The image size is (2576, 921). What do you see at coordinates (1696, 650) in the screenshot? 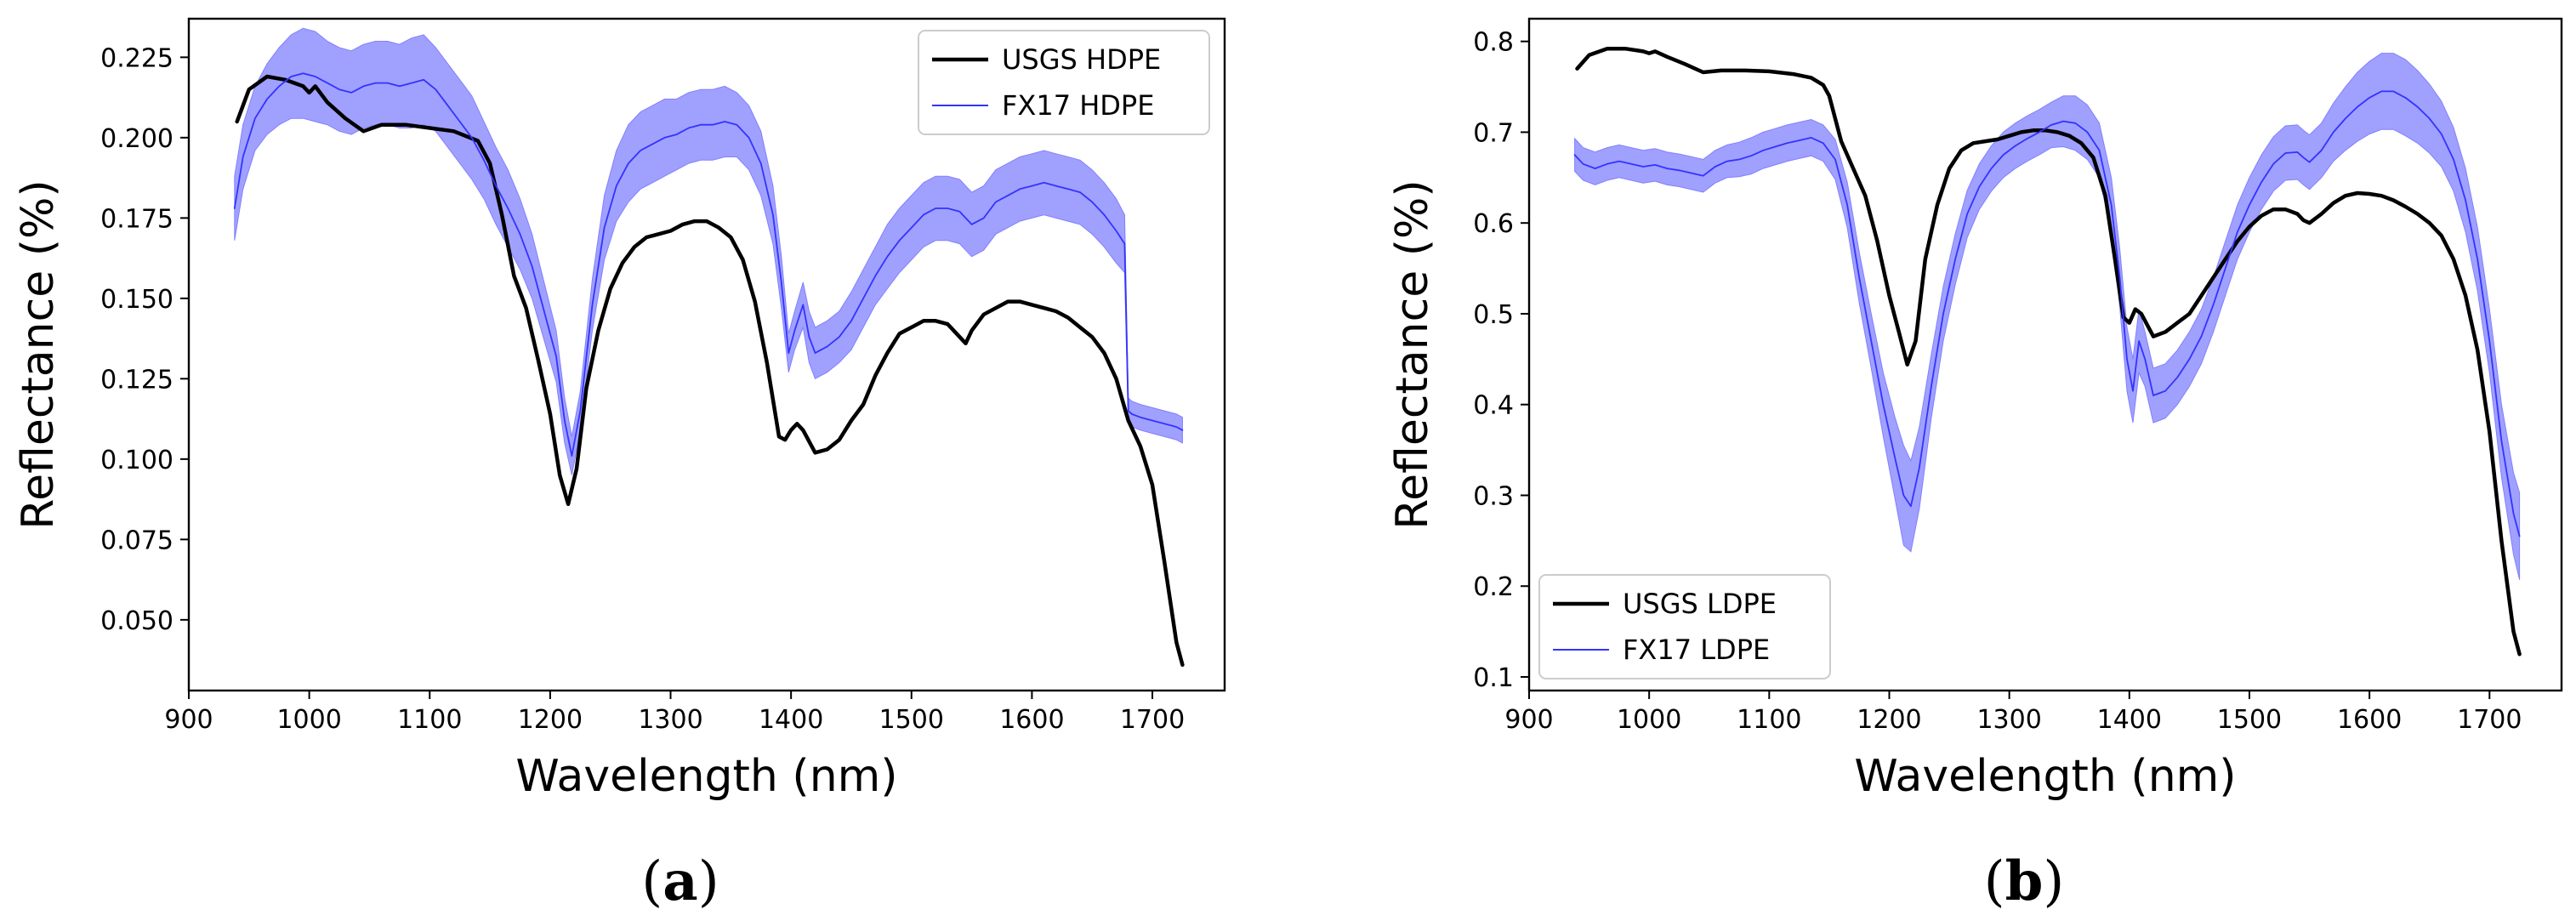
I see `legend-label-fx17-ldpe: FX17 LDPE` at bounding box center [1696, 650].